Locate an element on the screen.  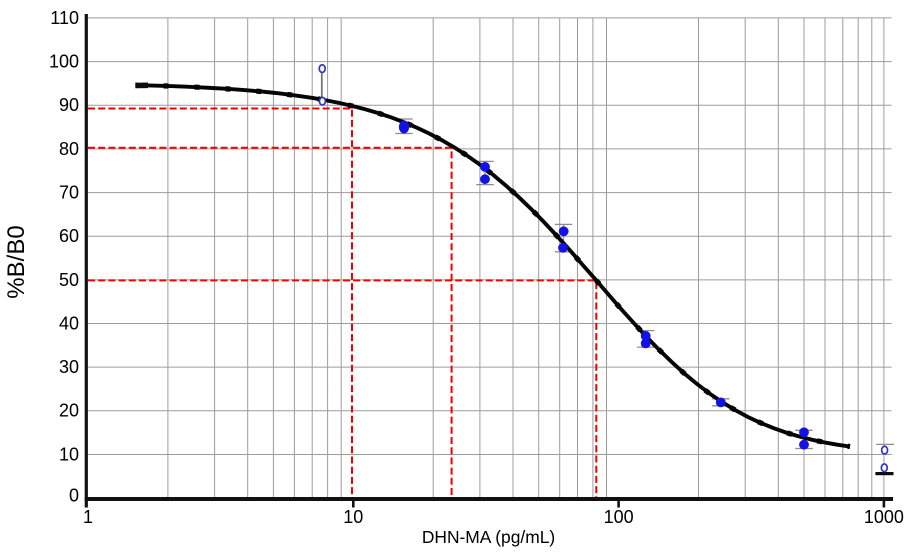
svg-text: 110 is located at coordinates (64, 18).